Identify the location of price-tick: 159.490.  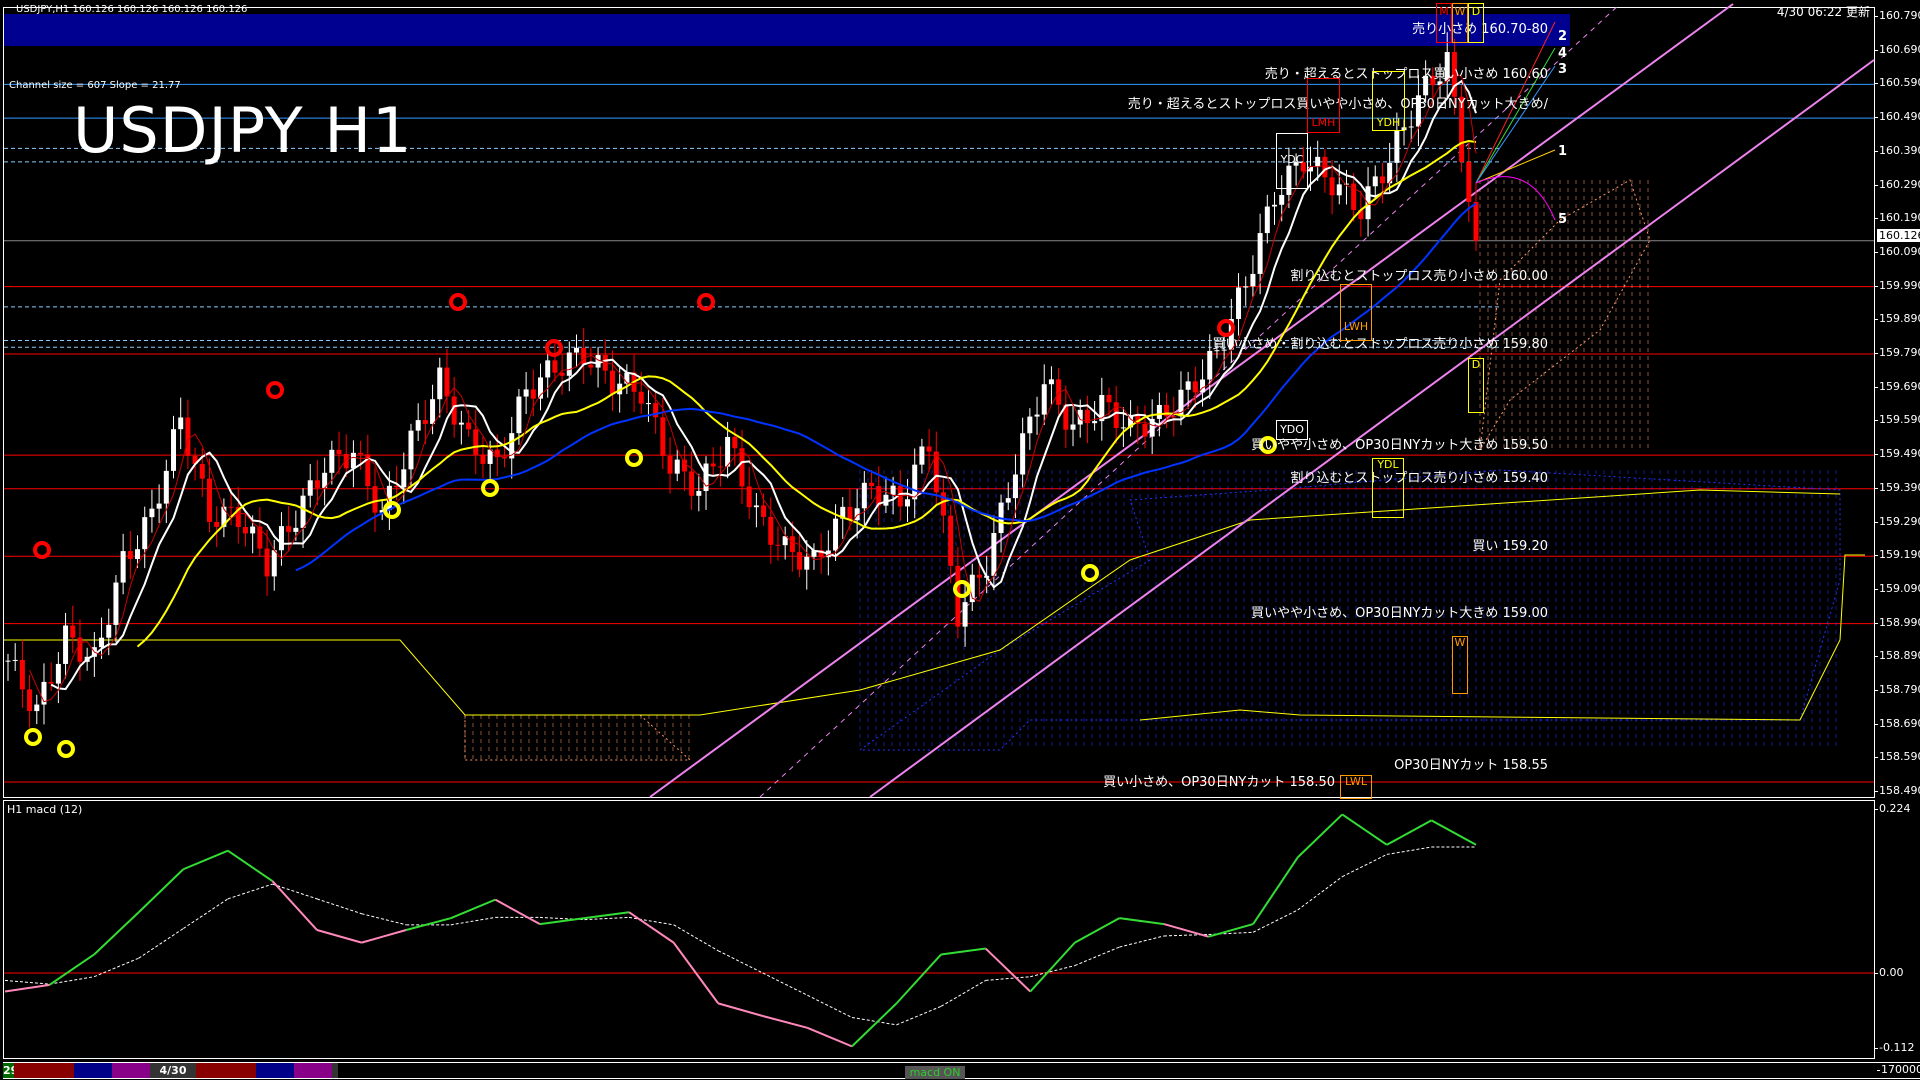
(1897, 453).